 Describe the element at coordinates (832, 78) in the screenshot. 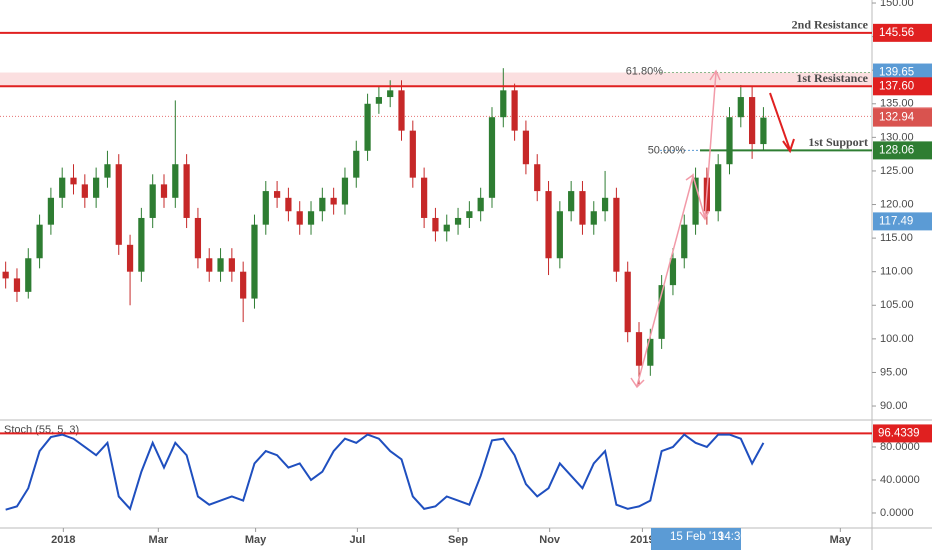

I see `level-label: 1st Resistance` at that location.